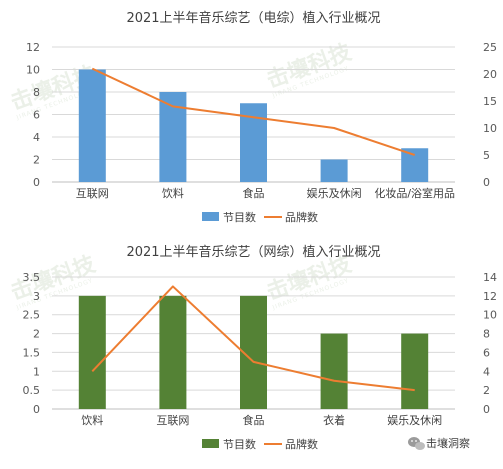 Image resolution: width=503 pixels, height=469 pixels. What do you see at coordinates (36, 115) in the screenshot?
I see `y-left-tick-label: 6` at bounding box center [36, 115].